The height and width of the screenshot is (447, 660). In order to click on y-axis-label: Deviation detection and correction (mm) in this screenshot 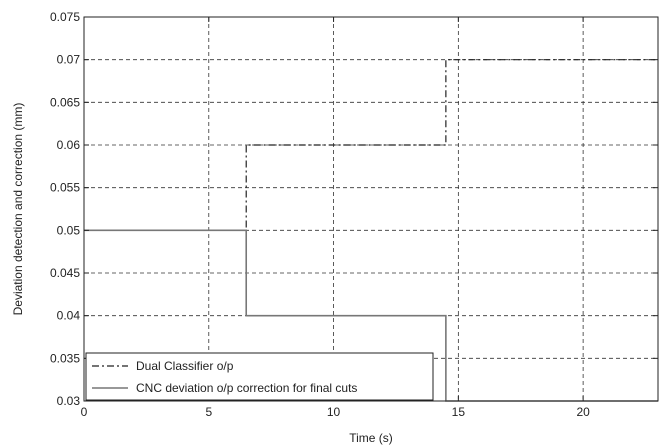, I will do `click(18, 209)`.